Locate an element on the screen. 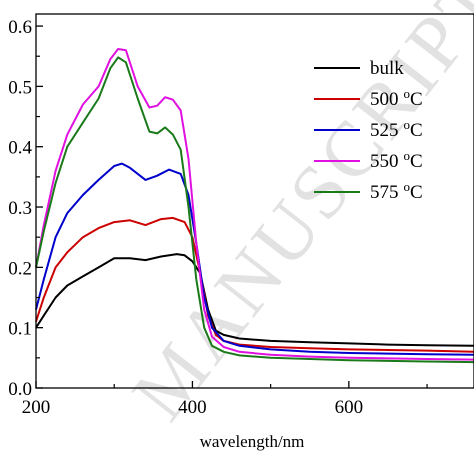 The image size is (474, 474). y-axis: 0.0 0.1 0.2 0.3 0.4 0.5 0.6 is located at coordinates (25, 208).